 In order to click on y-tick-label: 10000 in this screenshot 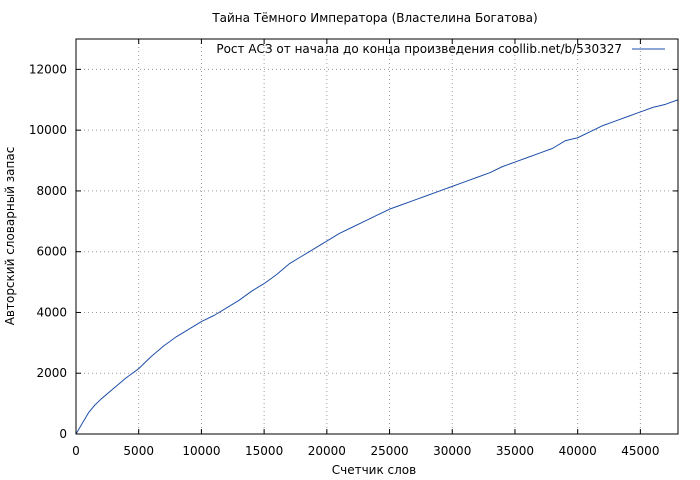, I will do `click(48, 130)`.